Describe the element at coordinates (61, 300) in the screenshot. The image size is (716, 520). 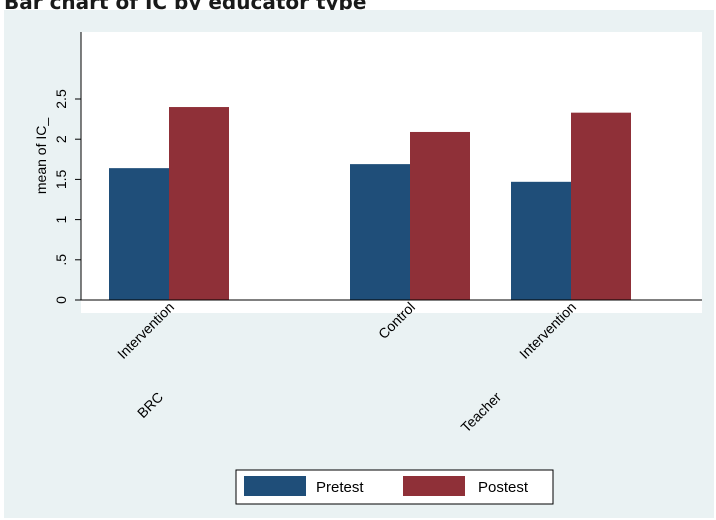
I see `y-tick-label-0: 0` at that location.